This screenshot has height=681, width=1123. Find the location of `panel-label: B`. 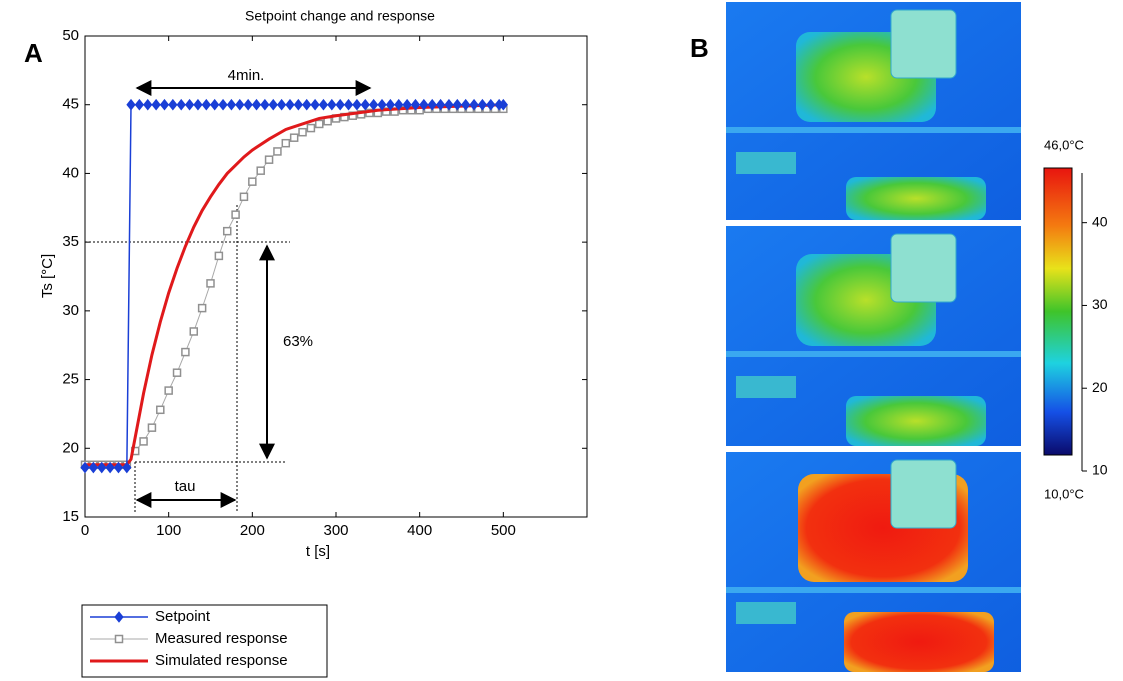

panel-label: B is located at coordinates (699, 48).